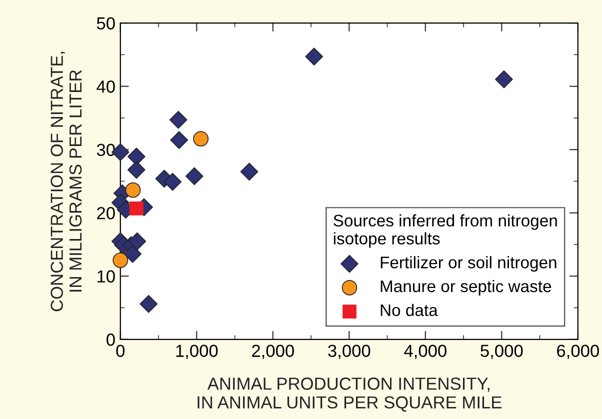 This screenshot has width=602, height=419. Describe the element at coordinates (501, 352) in the screenshot. I see `x-tick-label: 5,000` at that location.